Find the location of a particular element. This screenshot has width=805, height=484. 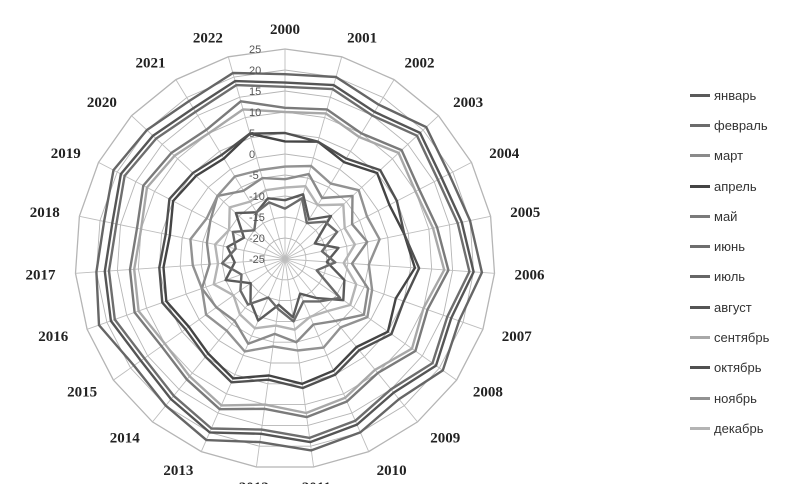

category-label: 2022 is located at coordinates (208, 39).